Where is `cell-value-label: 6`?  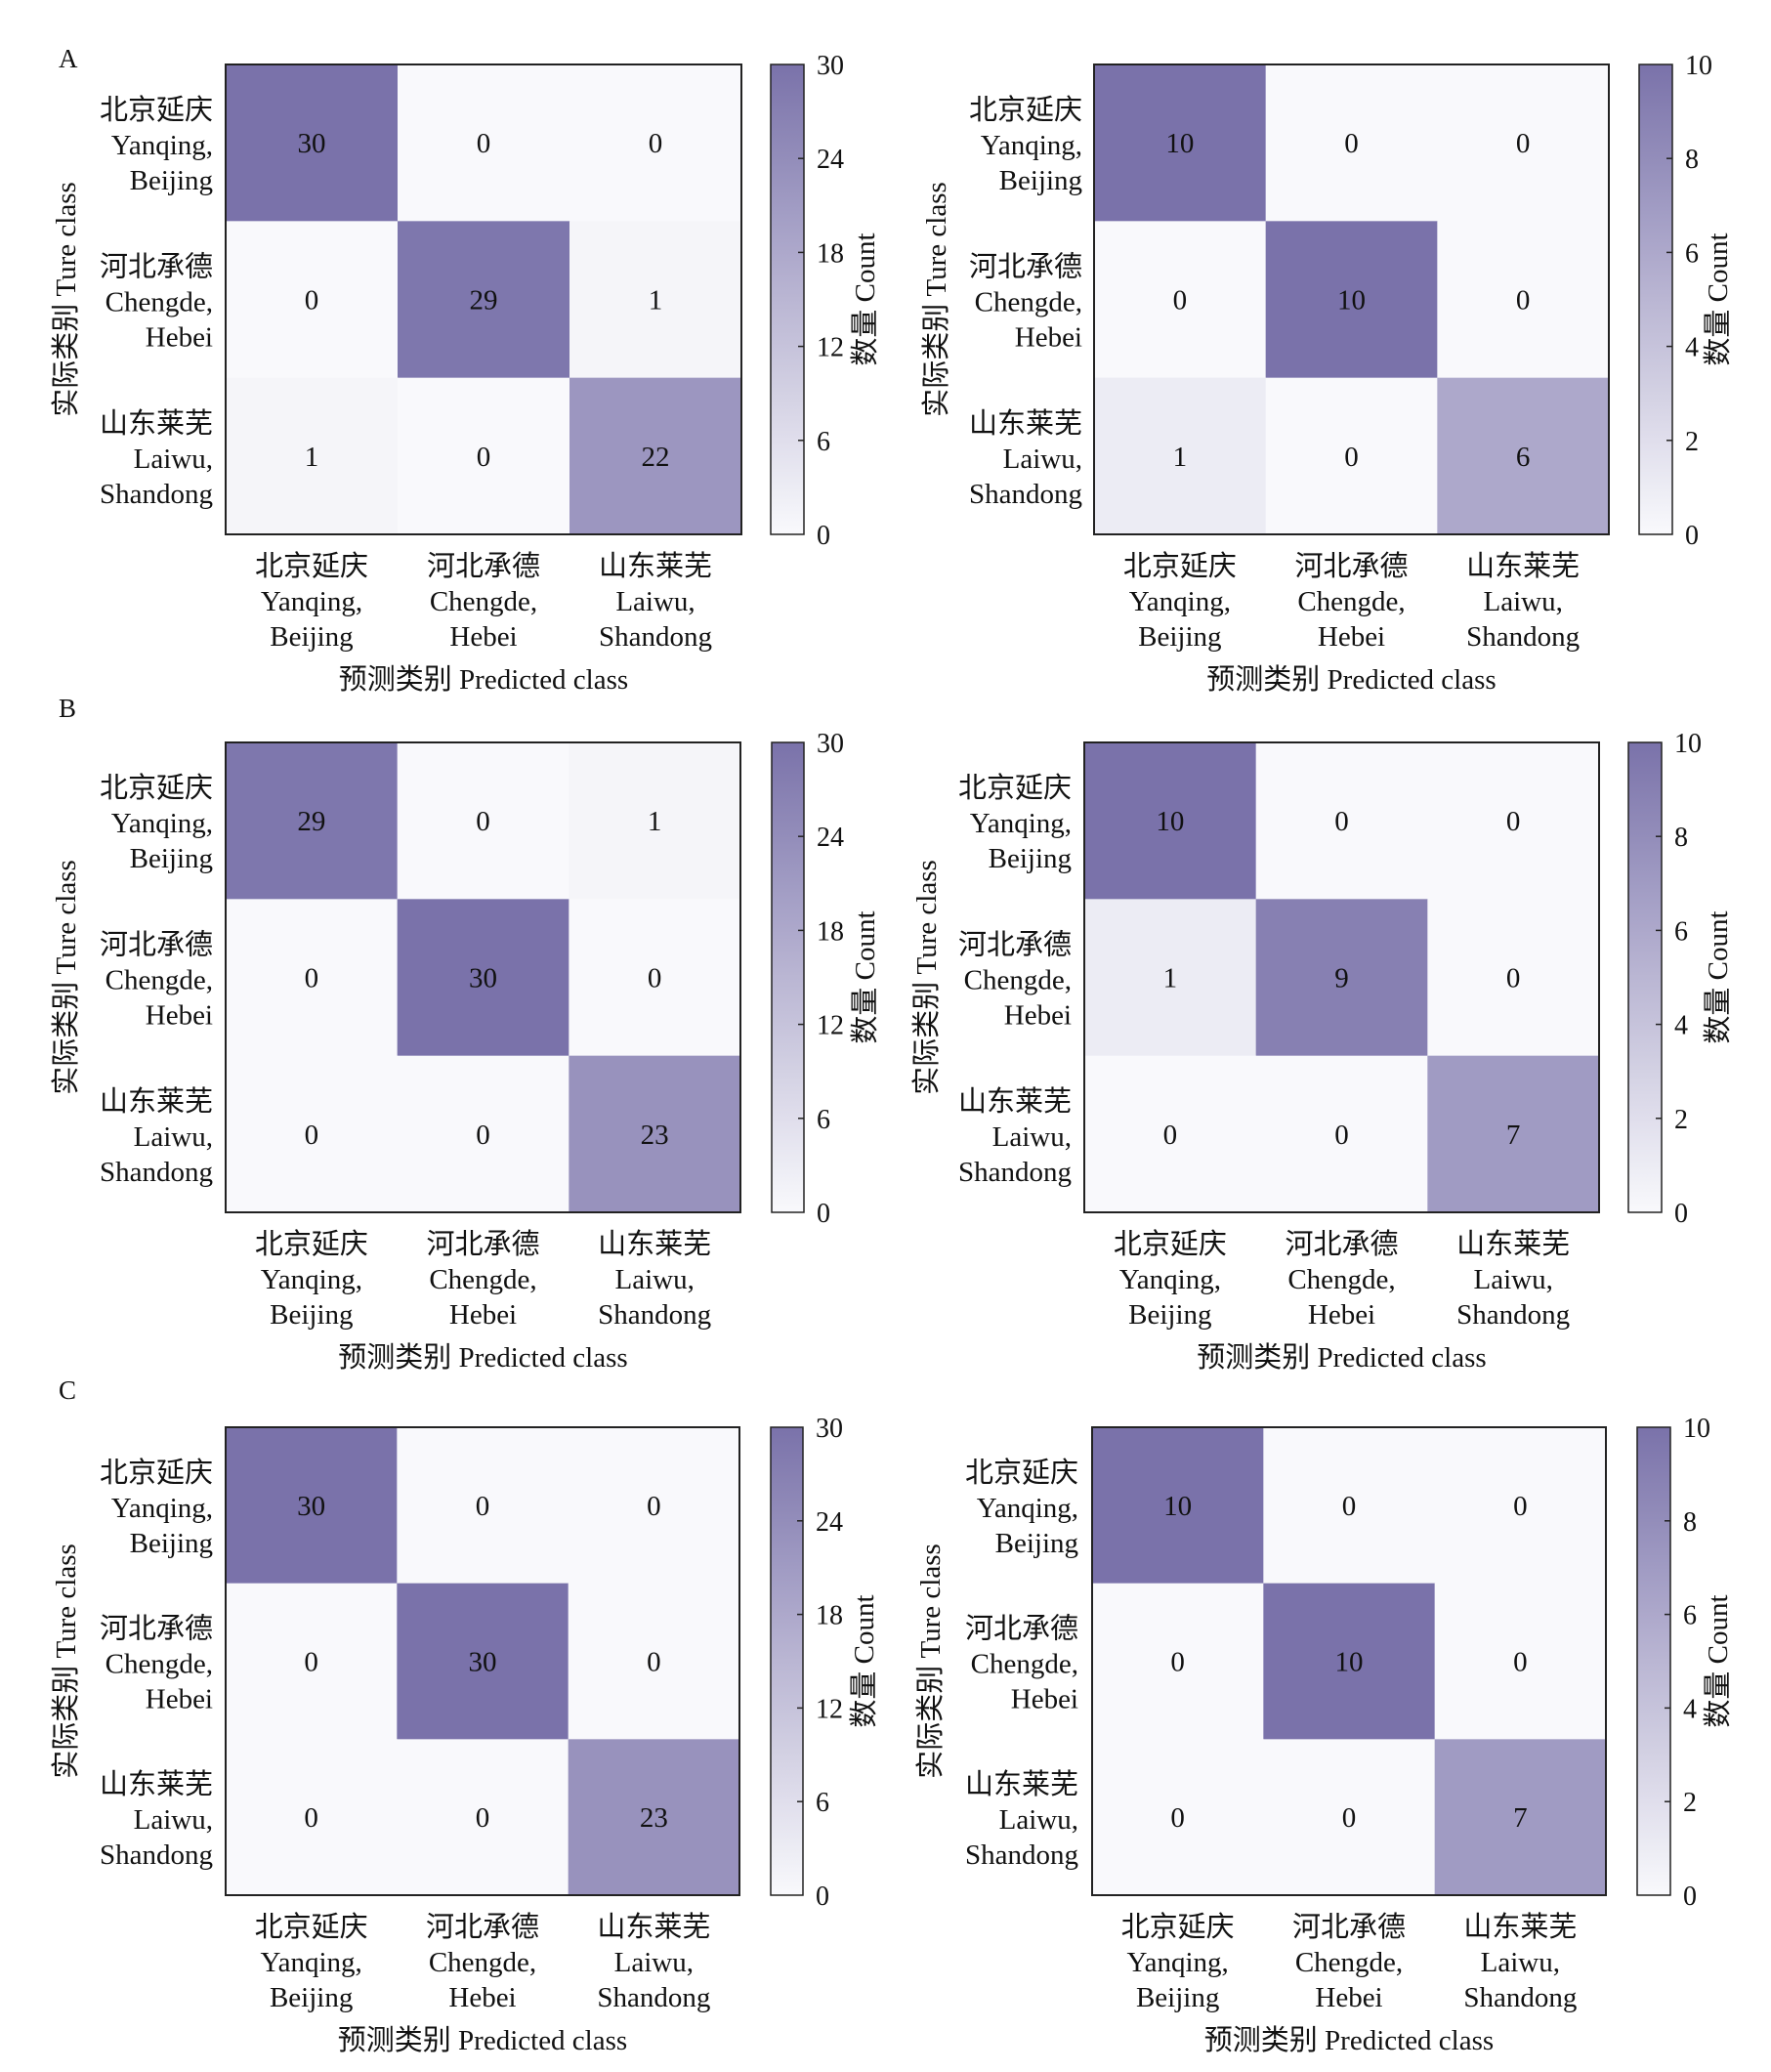
cell-value-label: 6 is located at coordinates (1524, 458).